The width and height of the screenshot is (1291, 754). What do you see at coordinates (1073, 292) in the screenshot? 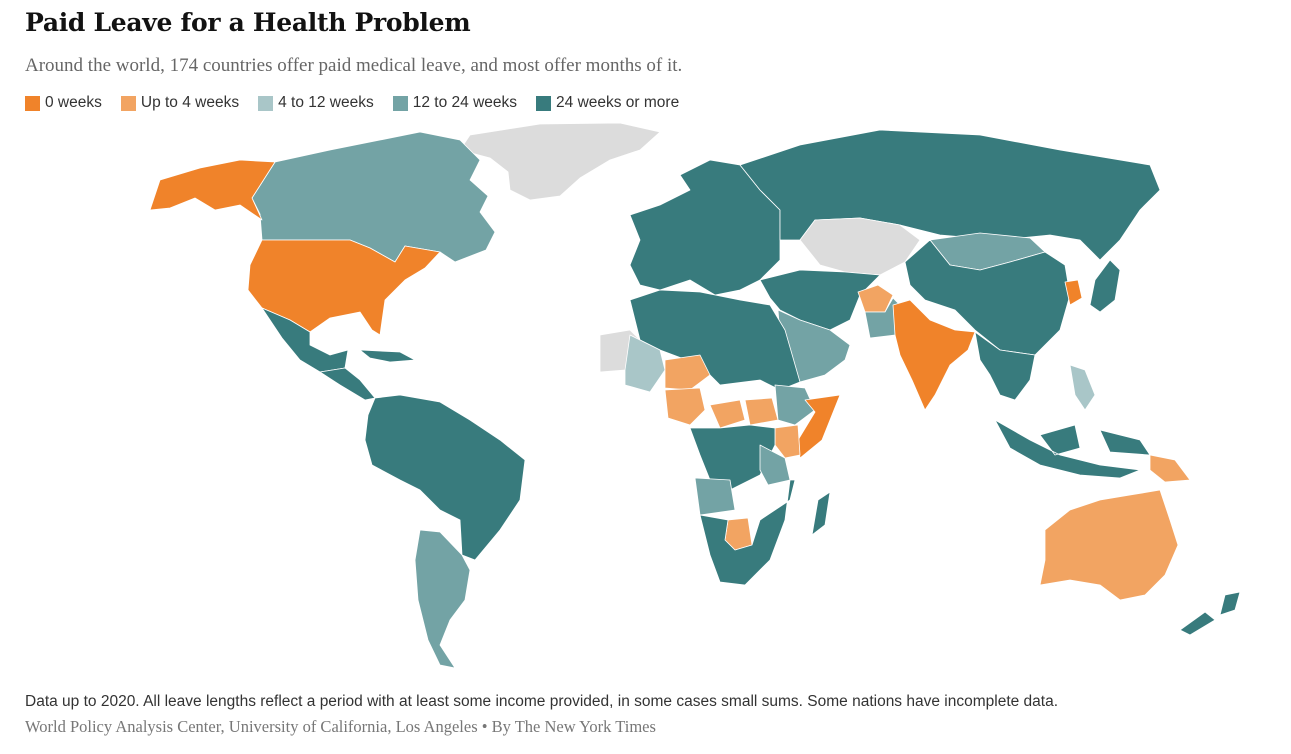
I see `region-south-korea` at bounding box center [1073, 292].